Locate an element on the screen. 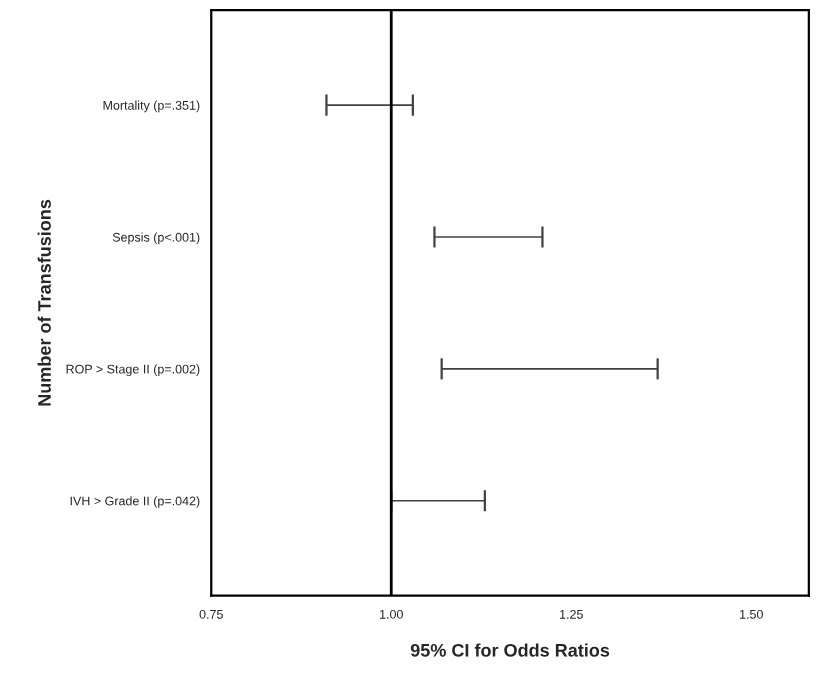 This screenshot has width=822, height=680. x-axis-title: 95% CI for Odds Ratios is located at coordinates (510, 650).